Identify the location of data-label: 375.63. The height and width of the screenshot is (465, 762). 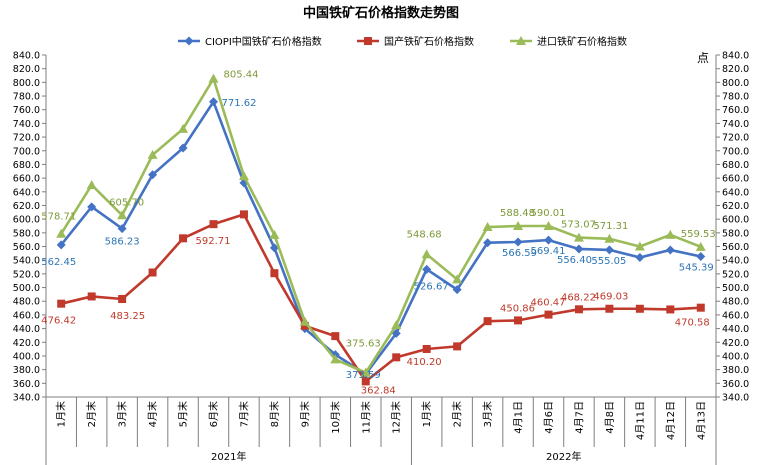
(363, 344).